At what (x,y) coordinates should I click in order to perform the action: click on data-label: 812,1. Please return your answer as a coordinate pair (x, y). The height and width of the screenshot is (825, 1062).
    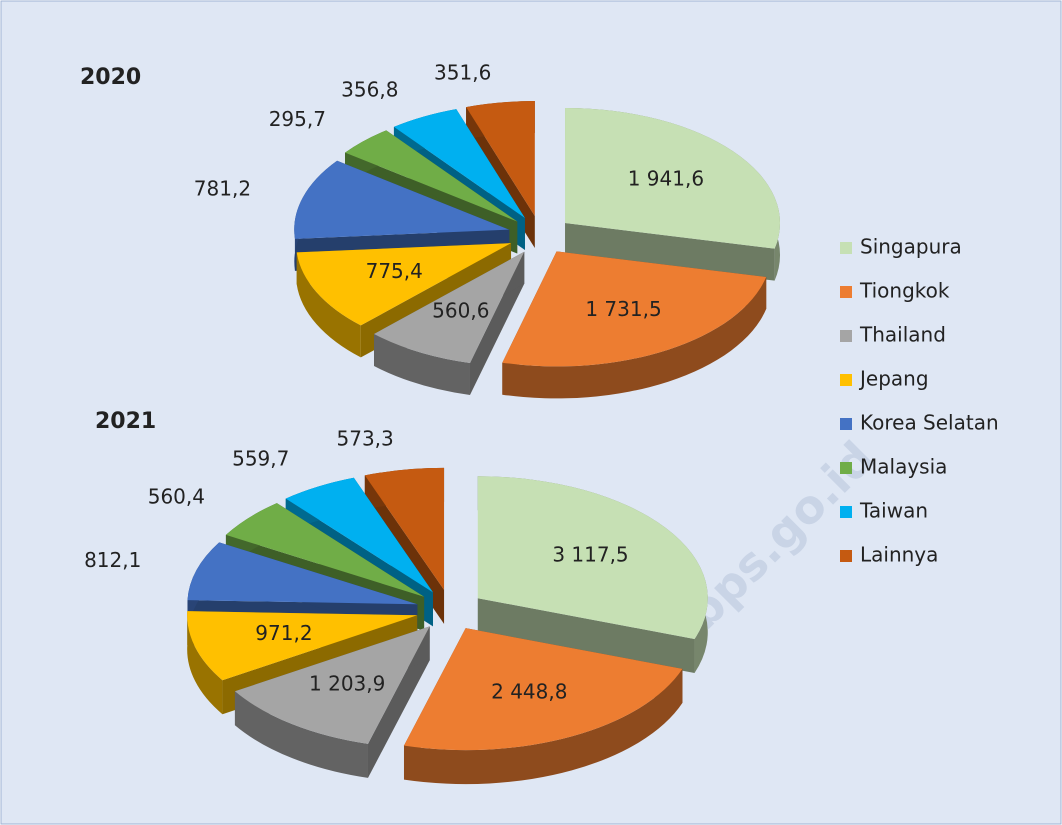
    Looking at the image, I should click on (112, 560).